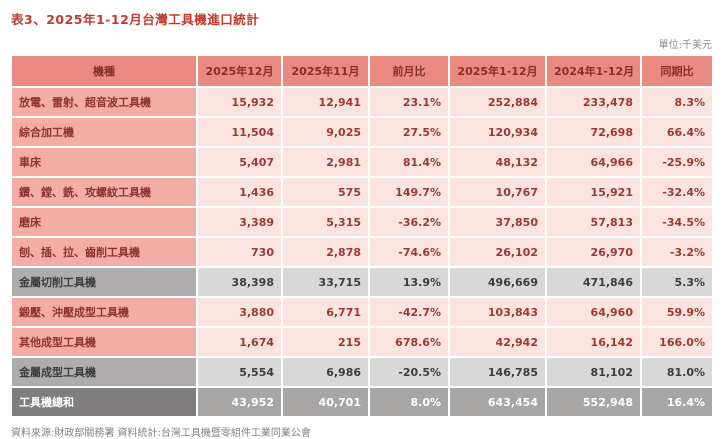 The width and height of the screenshot is (723, 439). What do you see at coordinates (677, 132) in the screenshot?
I see `cell-value: 66.4%` at bounding box center [677, 132].